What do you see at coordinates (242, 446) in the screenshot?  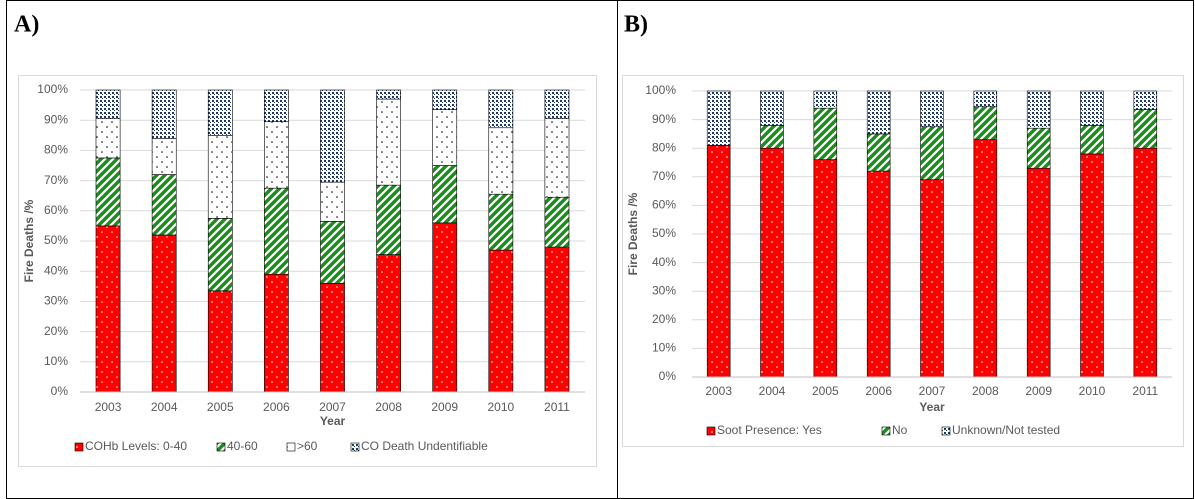 I see `legend-label: 40-60` at bounding box center [242, 446].